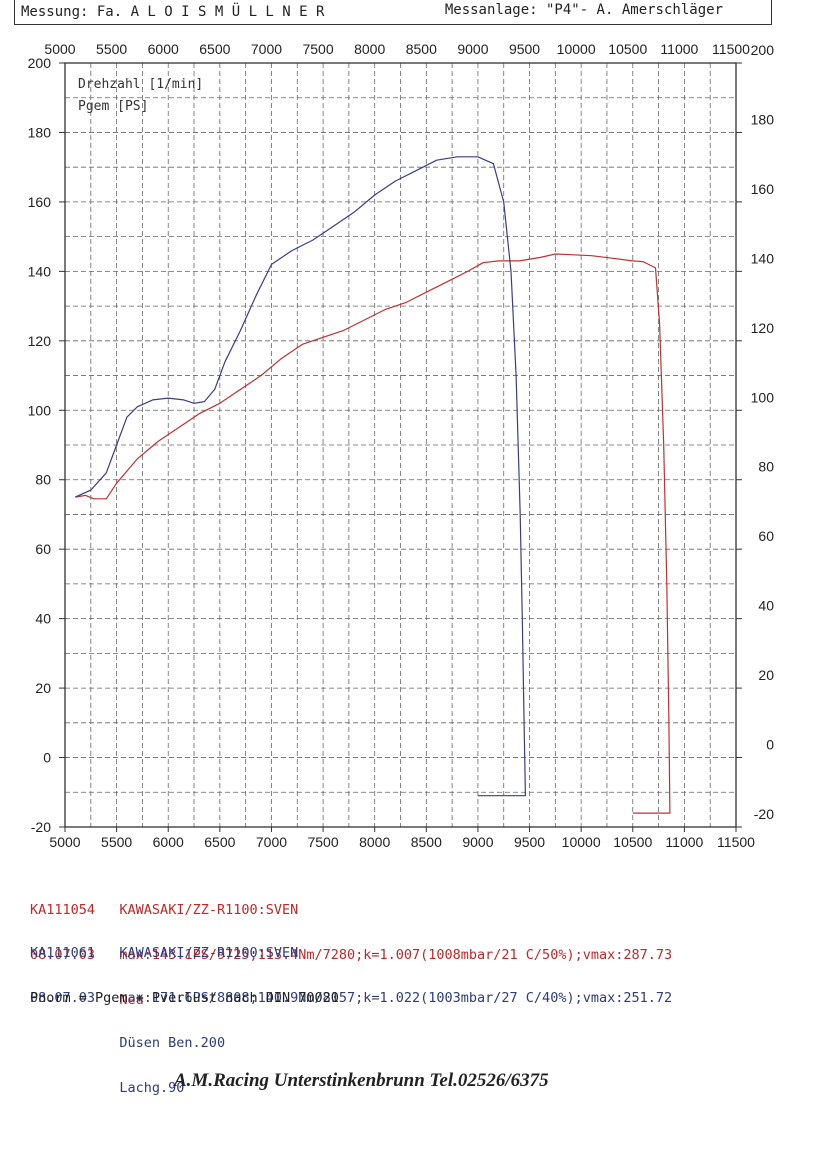 This screenshot has width=835, height=1161. What do you see at coordinates (168, 842) in the screenshot?
I see `x-tick-label-bottom: 6000` at bounding box center [168, 842].